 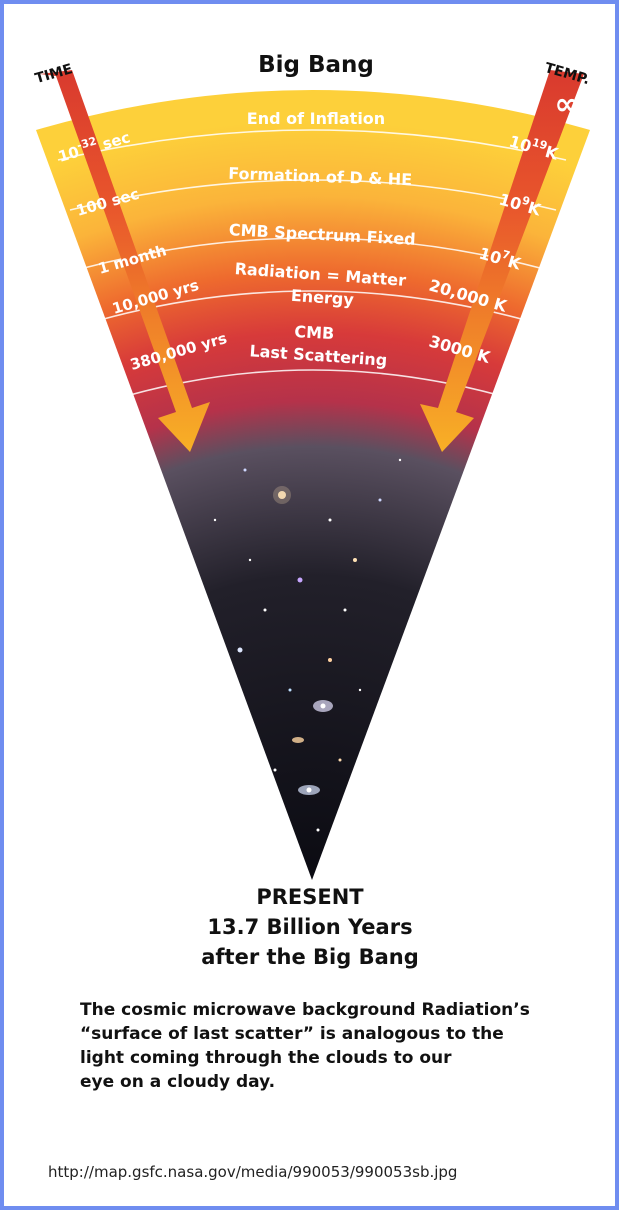 What do you see at coordinates (500, 258) in the screenshot?
I see `epoch-temp-spectrum: 107K` at bounding box center [500, 258].